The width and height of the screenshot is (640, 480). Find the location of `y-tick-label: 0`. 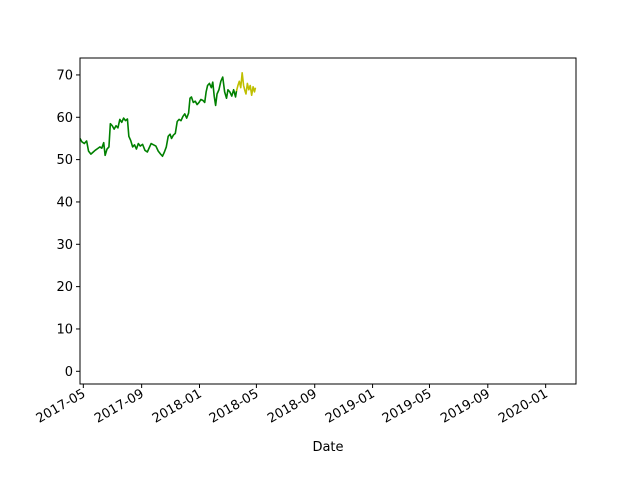

y-tick-label: 0 is located at coordinates (69, 372).